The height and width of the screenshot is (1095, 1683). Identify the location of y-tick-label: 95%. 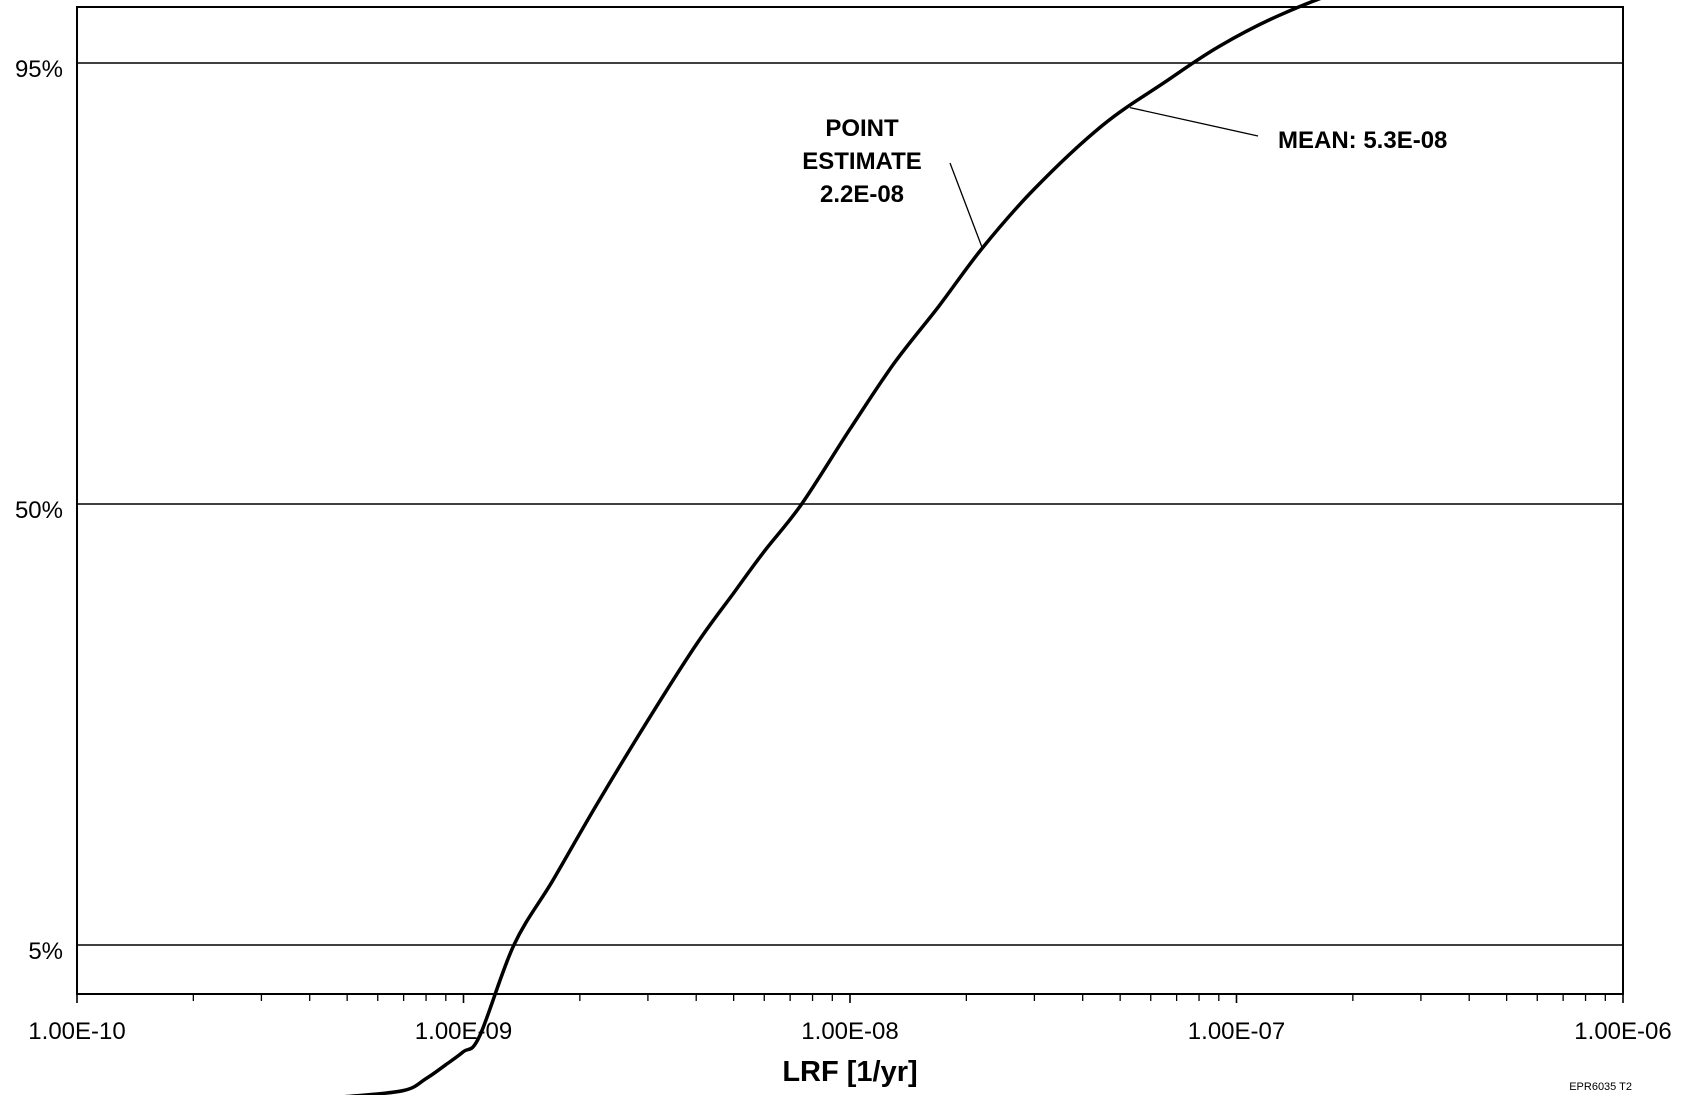
(39, 69).